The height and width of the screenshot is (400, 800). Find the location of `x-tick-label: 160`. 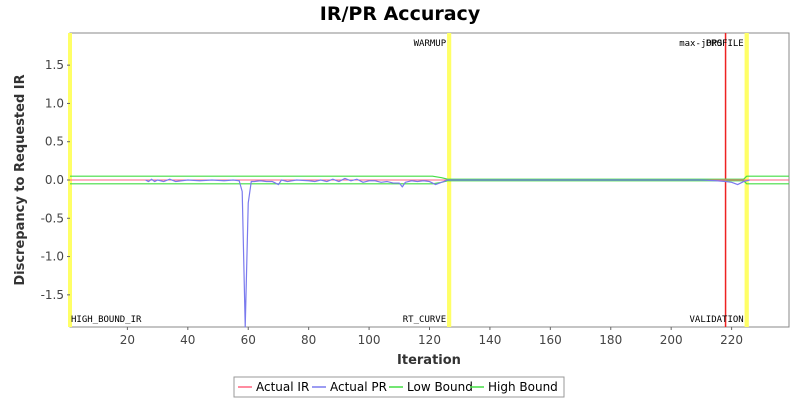

x-tick-label: 160 is located at coordinates (550, 340).